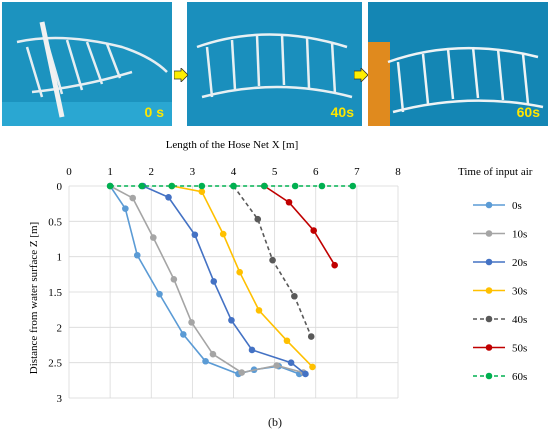 The width and height of the screenshot is (550, 436). Describe the element at coordinates (528, 112) in the screenshot. I see `photo-label: 60s` at that location.